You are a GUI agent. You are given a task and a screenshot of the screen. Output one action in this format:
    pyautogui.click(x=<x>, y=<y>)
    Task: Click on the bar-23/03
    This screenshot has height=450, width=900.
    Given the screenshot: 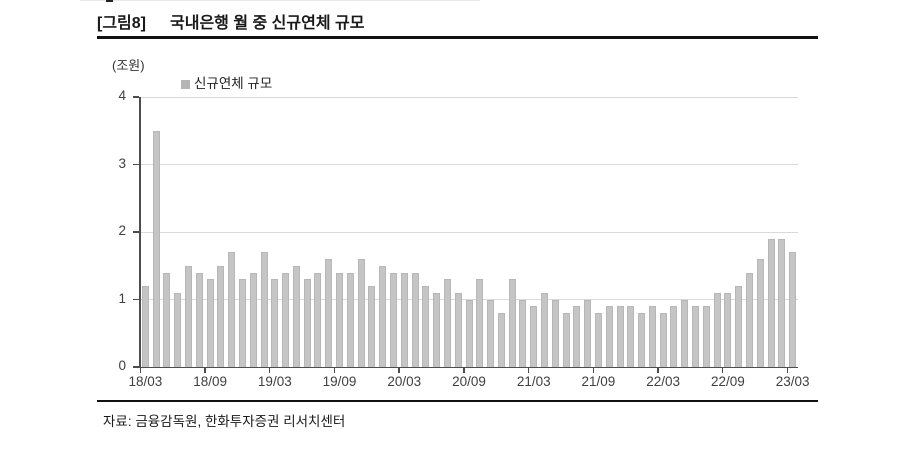 What is the action you would take?
    pyautogui.click(x=793, y=309)
    